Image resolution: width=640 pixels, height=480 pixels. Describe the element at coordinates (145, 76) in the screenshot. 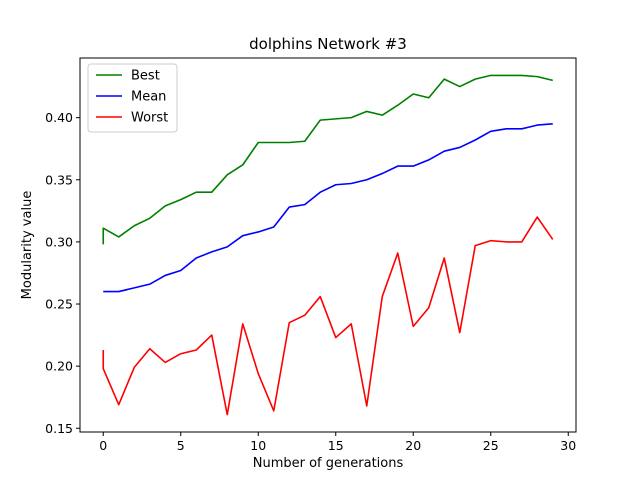

I see `legend-label: Best` at that location.